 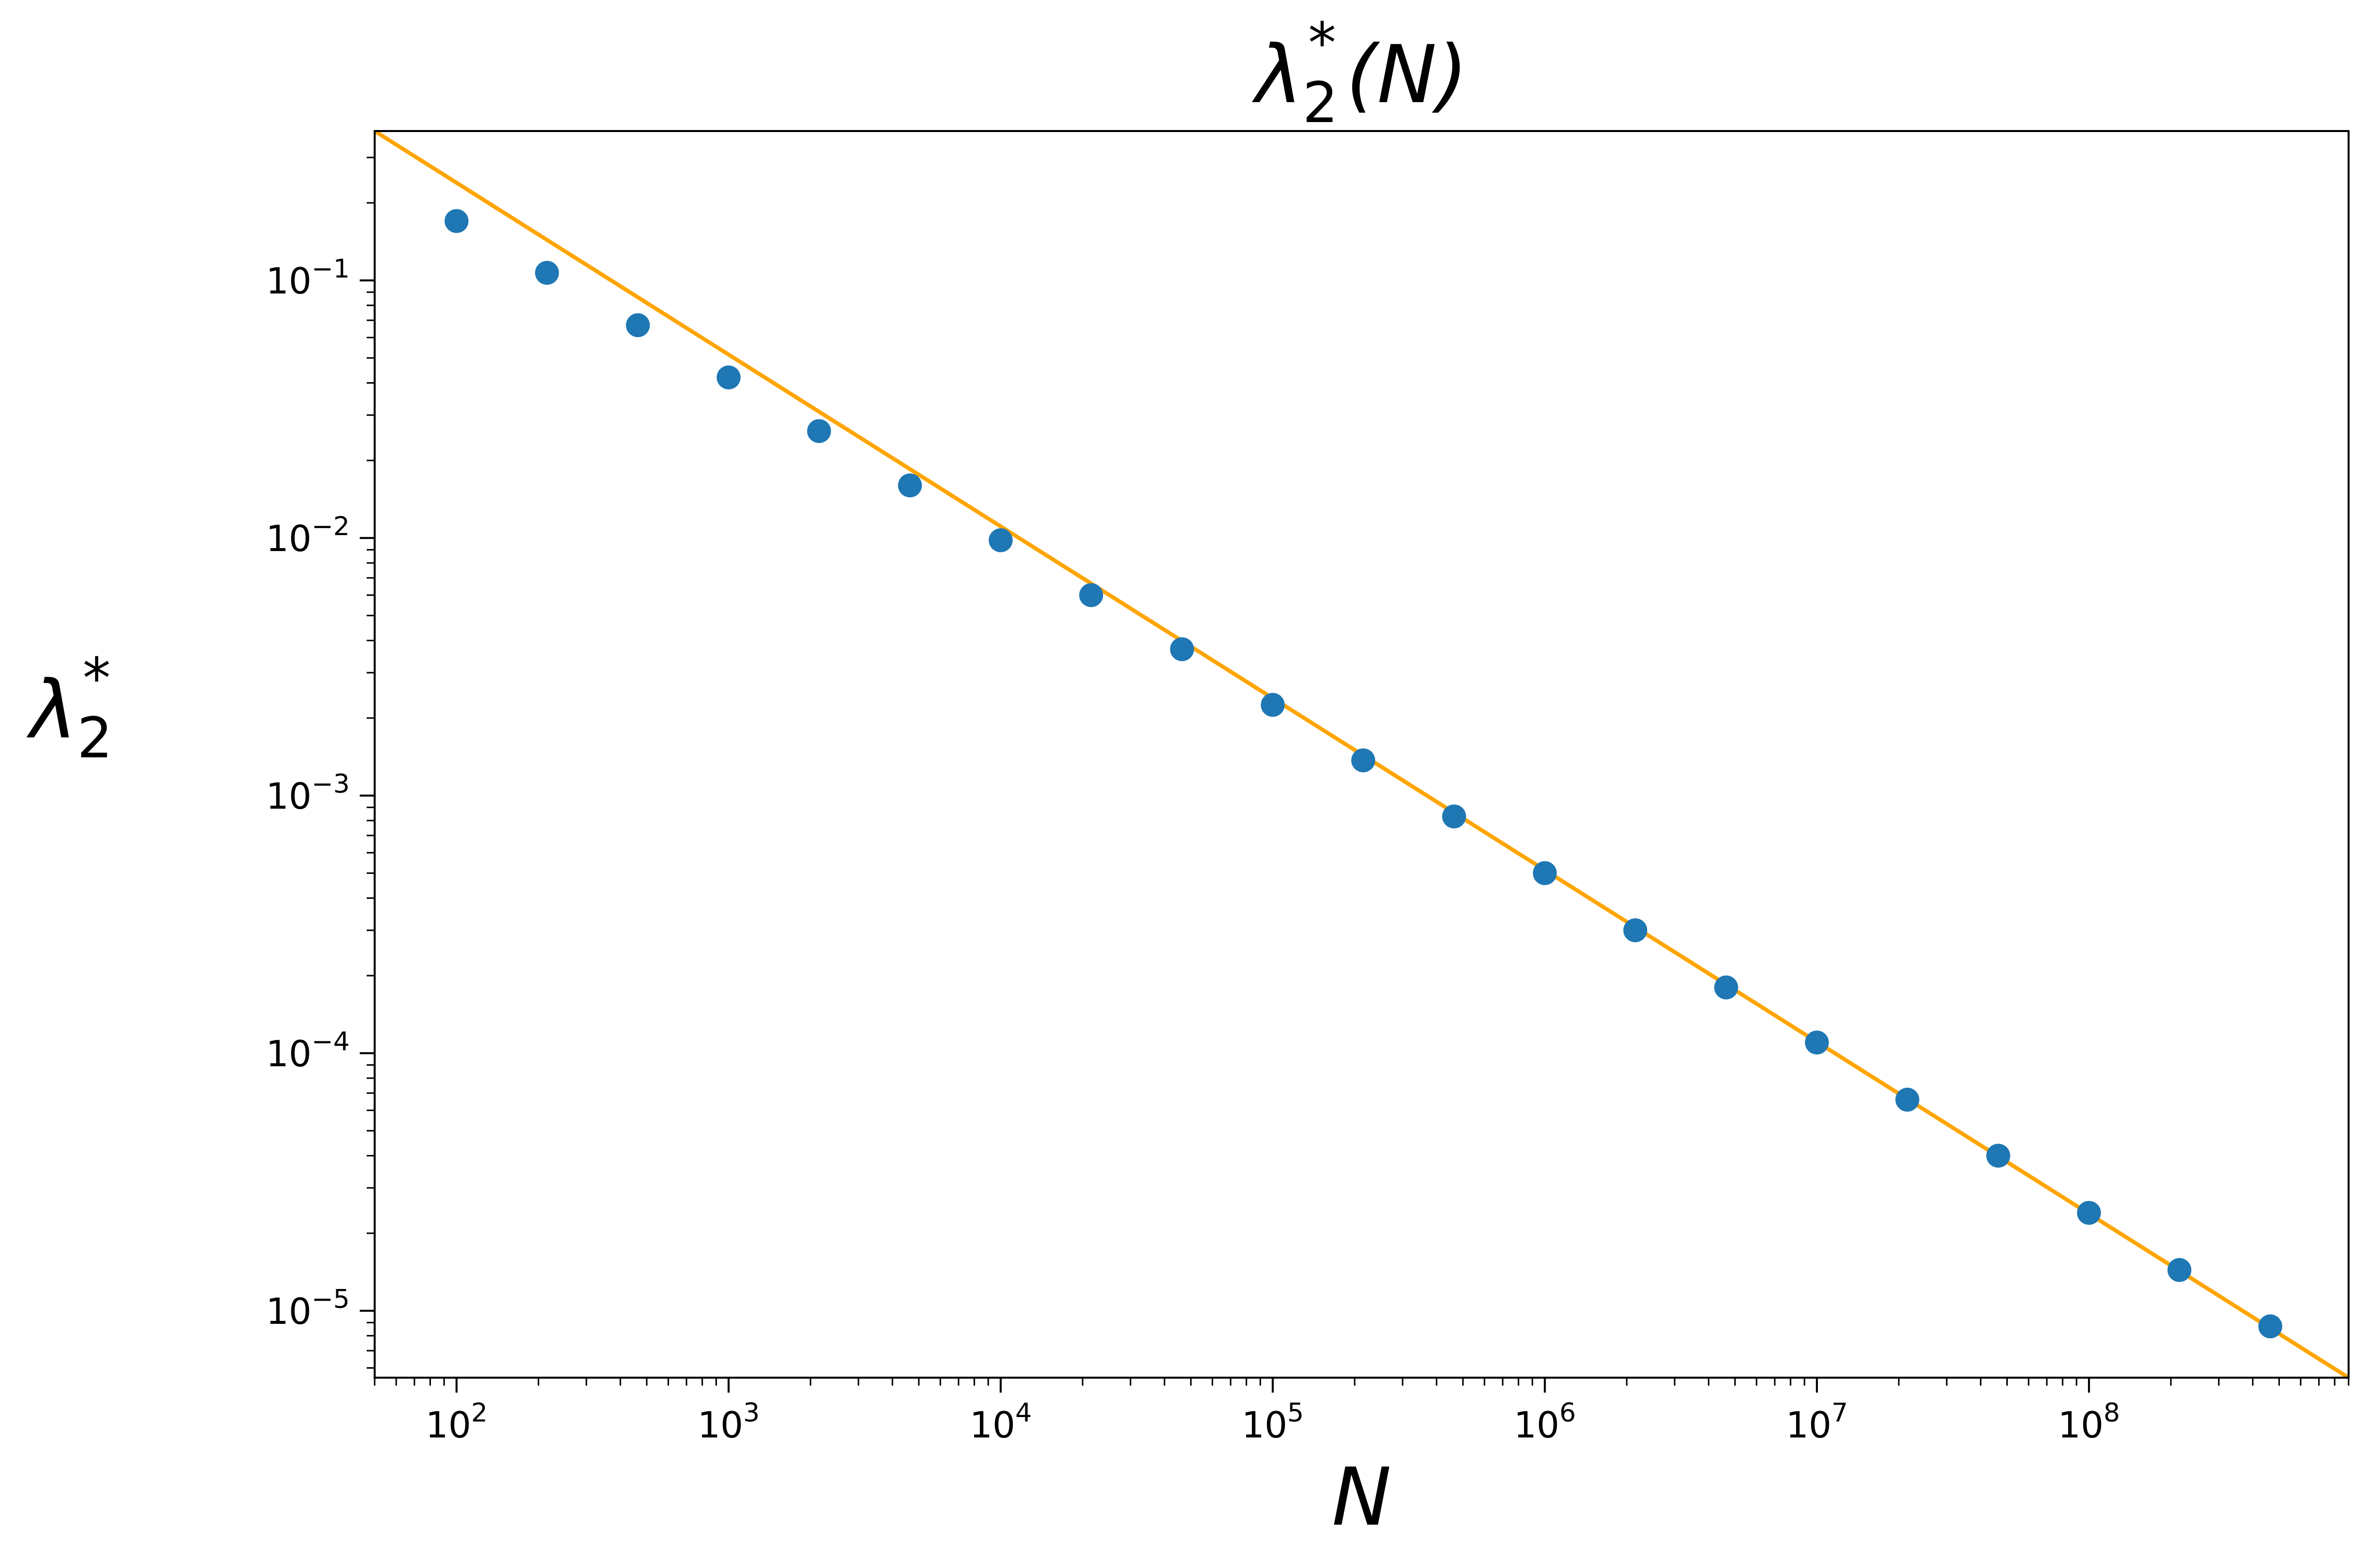 I want to click on y-axis-ticks: 10⁻¹ 10⁻² 10⁻³ 10⁻⁴ 10⁻⁵, so click(x=320, y=762).